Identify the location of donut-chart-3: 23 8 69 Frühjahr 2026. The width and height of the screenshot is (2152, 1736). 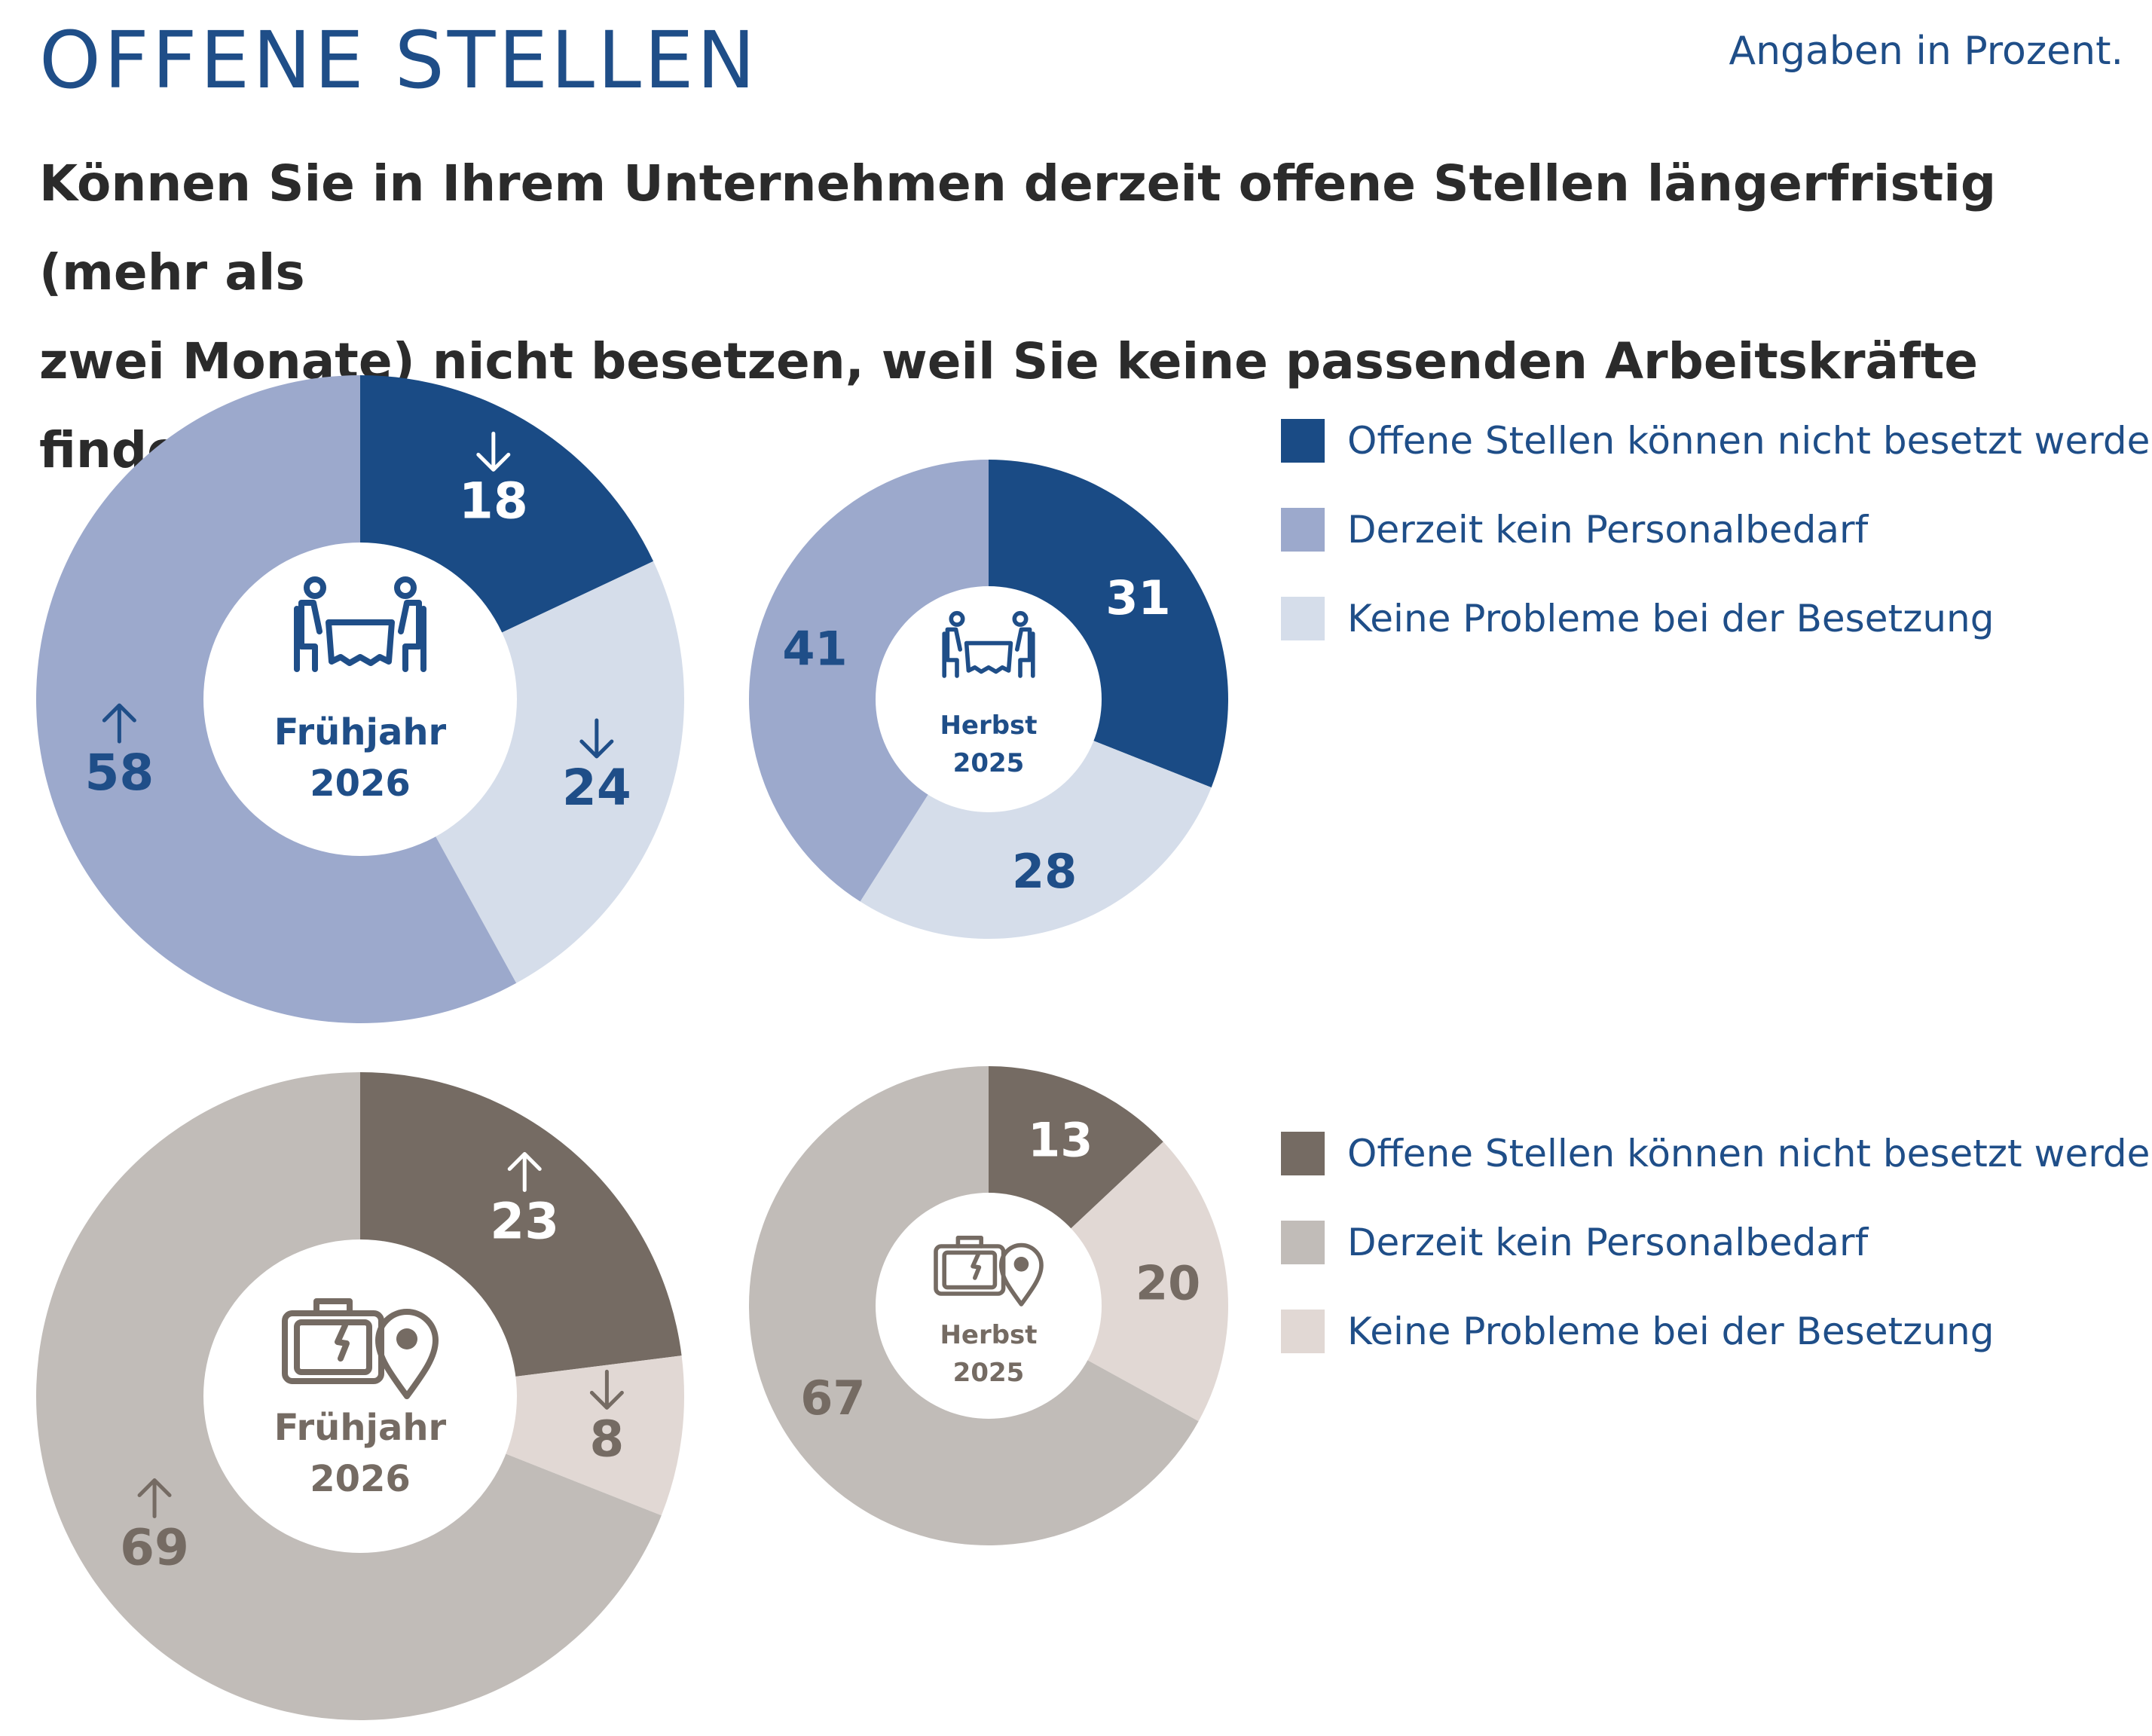
(360, 1396).